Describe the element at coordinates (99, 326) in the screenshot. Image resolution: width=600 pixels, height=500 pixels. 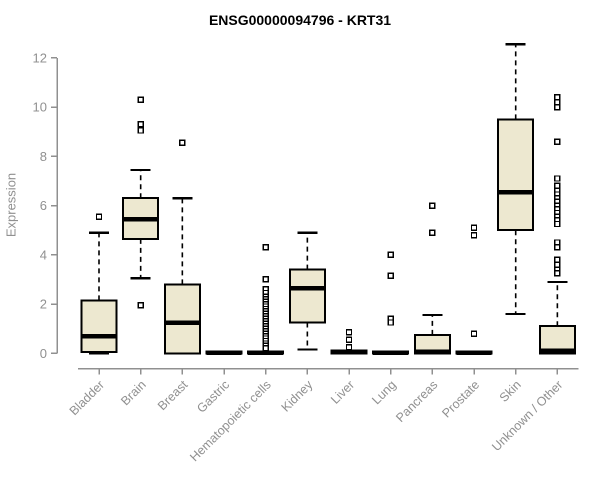
I see `box-bladder` at that location.